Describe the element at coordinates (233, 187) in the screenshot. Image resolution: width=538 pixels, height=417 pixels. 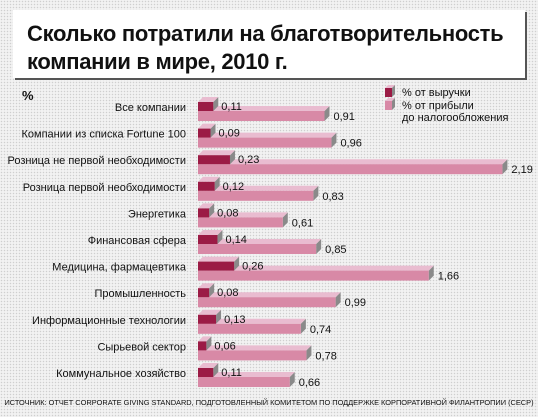
I see `value-label-revenue: 0,12` at that location.